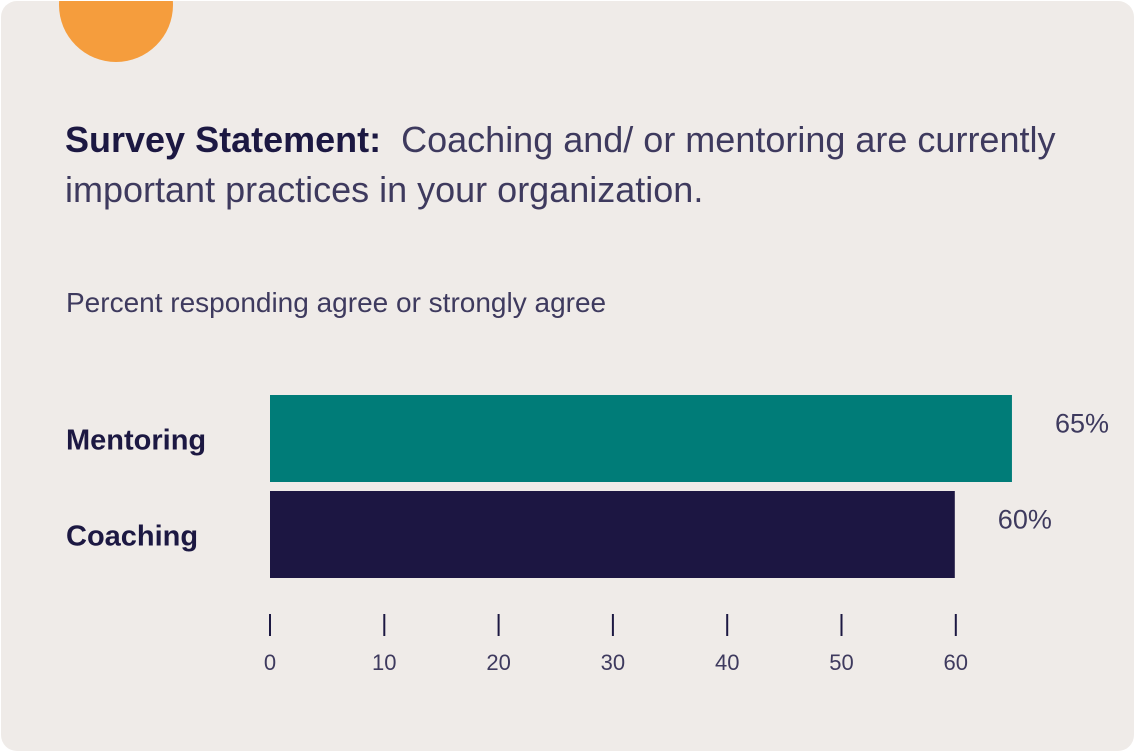  What do you see at coordinates (956, 662) in the screenshot?
I see `x-tick-label-60: 60` at bounding box center [956, 662].